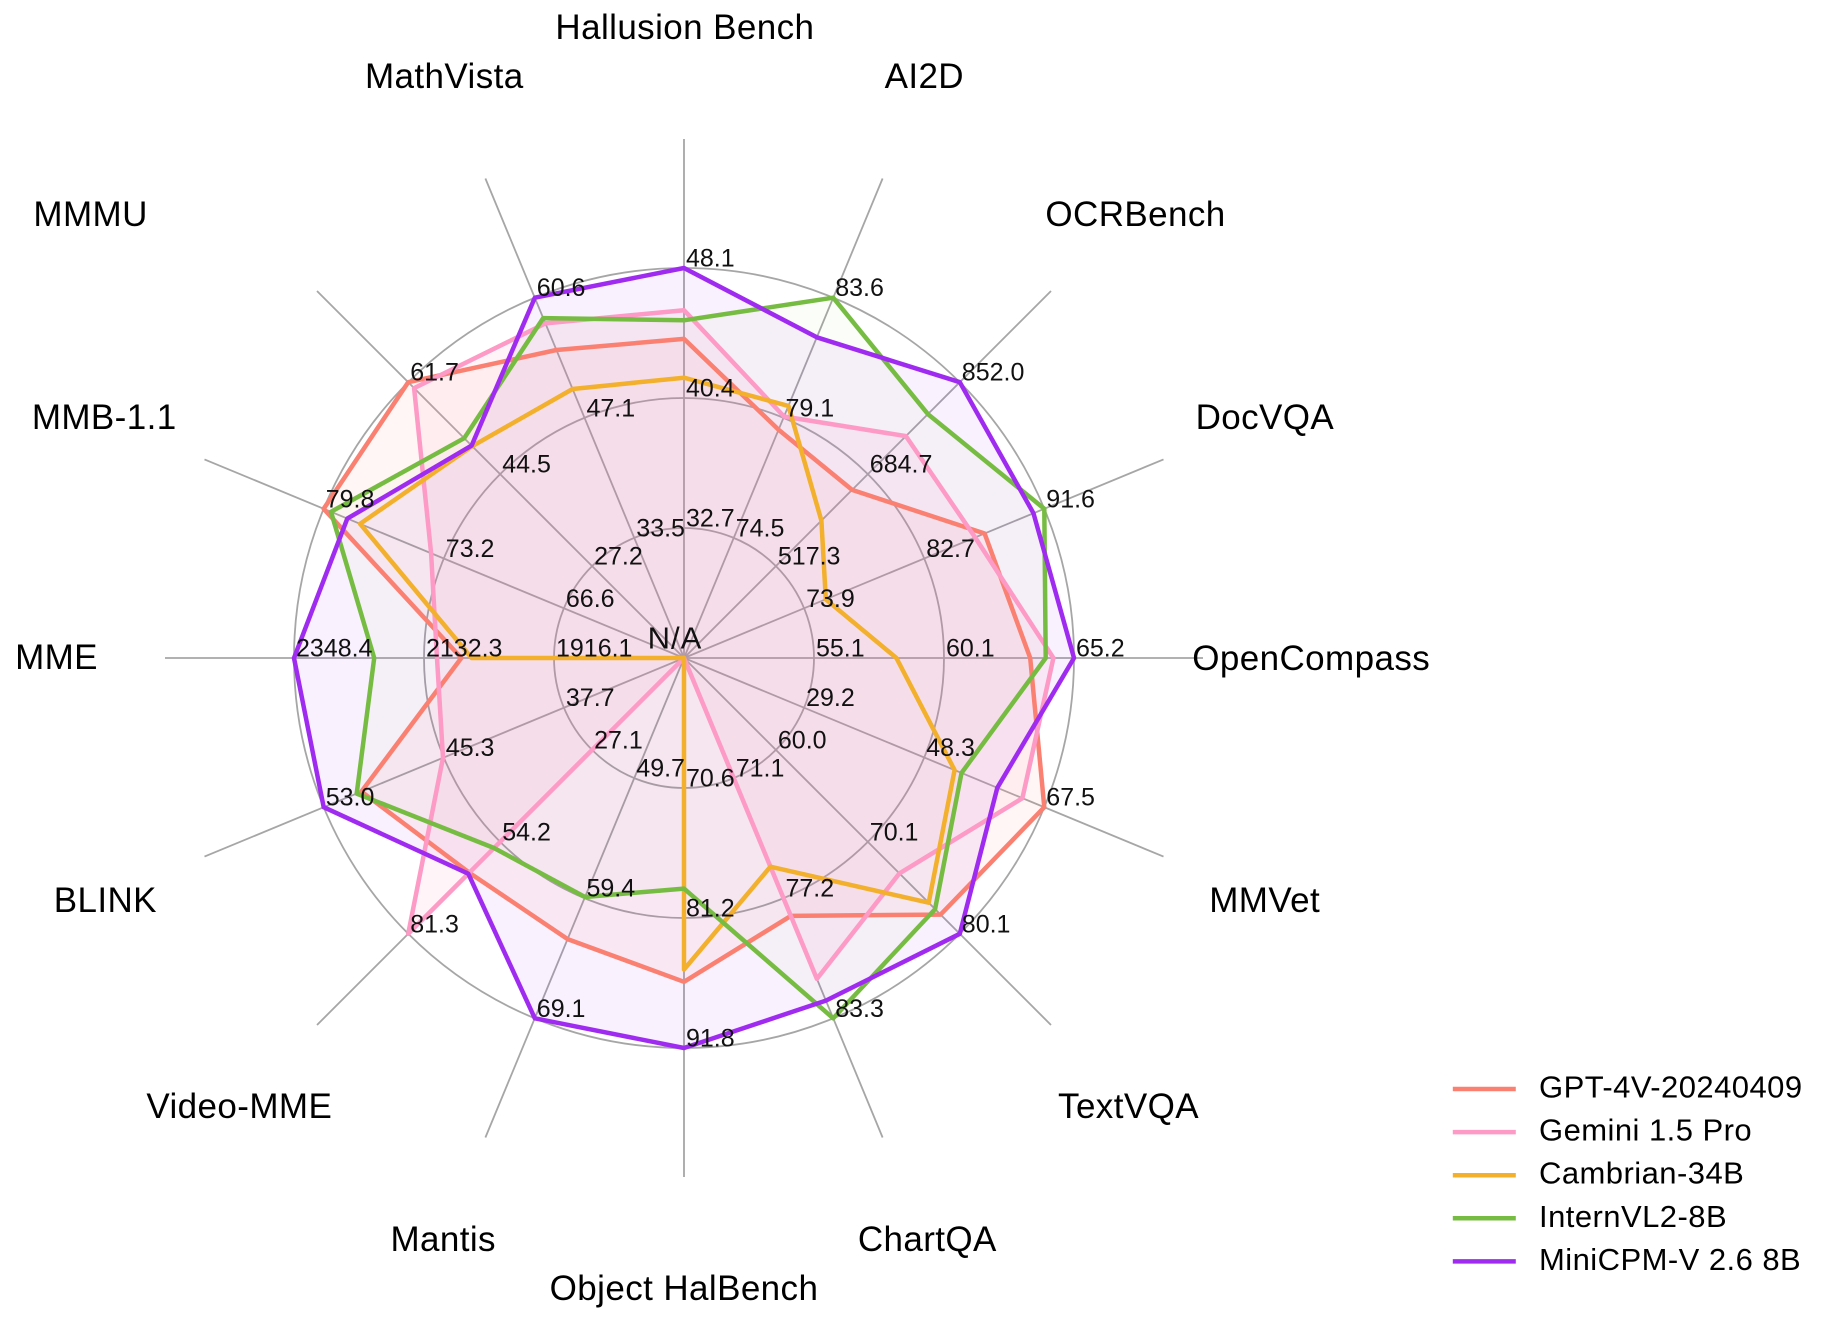 The image size is (1822, 1319). What do you see at coordinates (760, 528) in the screenshot?
I see `svg-text: 74.5` at bounding box center [760, 528].